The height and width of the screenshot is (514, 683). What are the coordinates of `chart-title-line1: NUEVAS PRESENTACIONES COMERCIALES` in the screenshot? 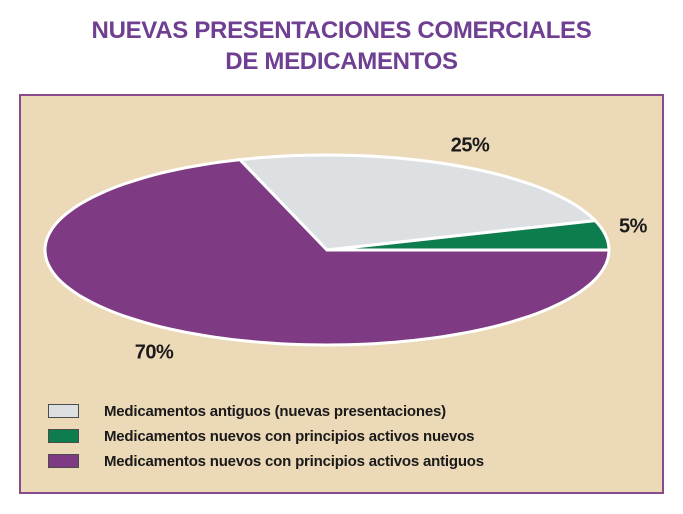 It's located at (341, 30).